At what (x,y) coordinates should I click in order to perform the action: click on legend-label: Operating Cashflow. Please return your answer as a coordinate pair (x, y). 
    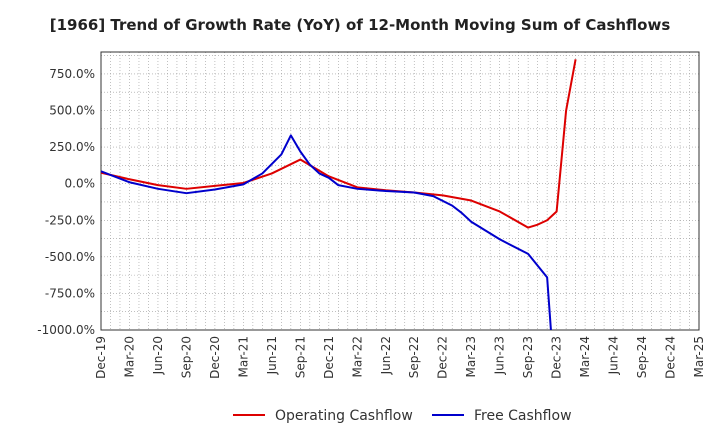
    Looking at the image, I should click on (344, 416).